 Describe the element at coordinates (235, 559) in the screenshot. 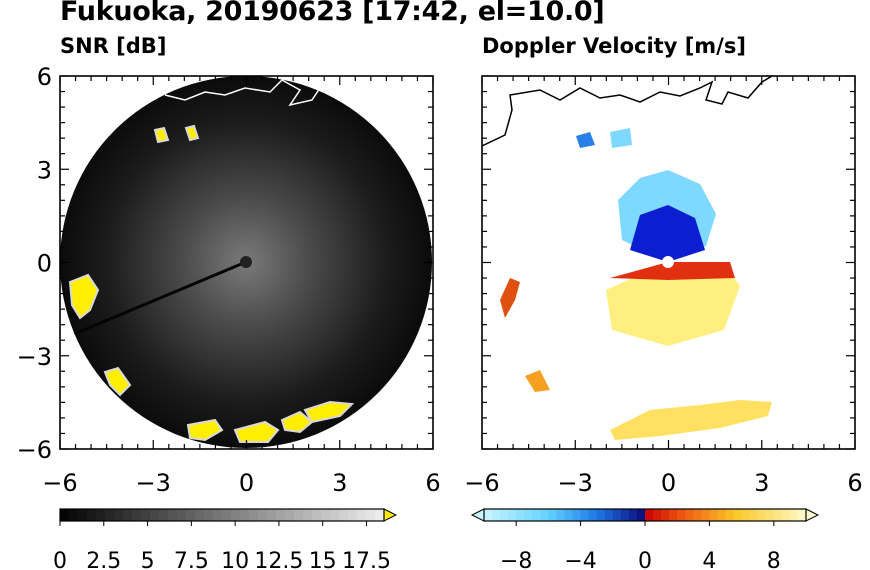

I see `snr-colorbar-label: 10` at that location.